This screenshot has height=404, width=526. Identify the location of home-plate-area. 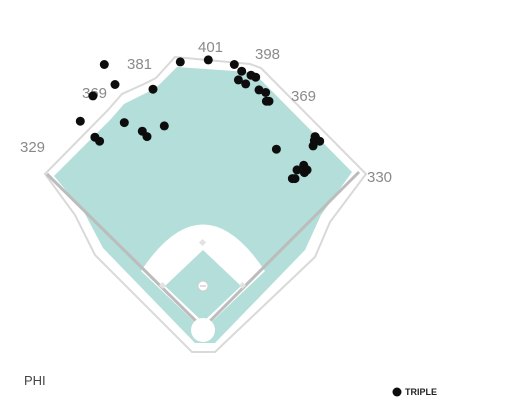
(203, 330).